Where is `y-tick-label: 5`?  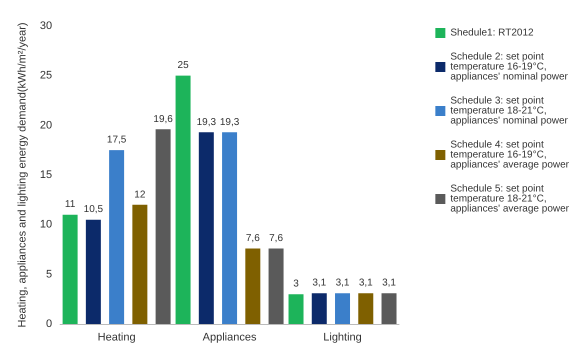
y-tick-label: 5 is located at coordinates (49, 274).